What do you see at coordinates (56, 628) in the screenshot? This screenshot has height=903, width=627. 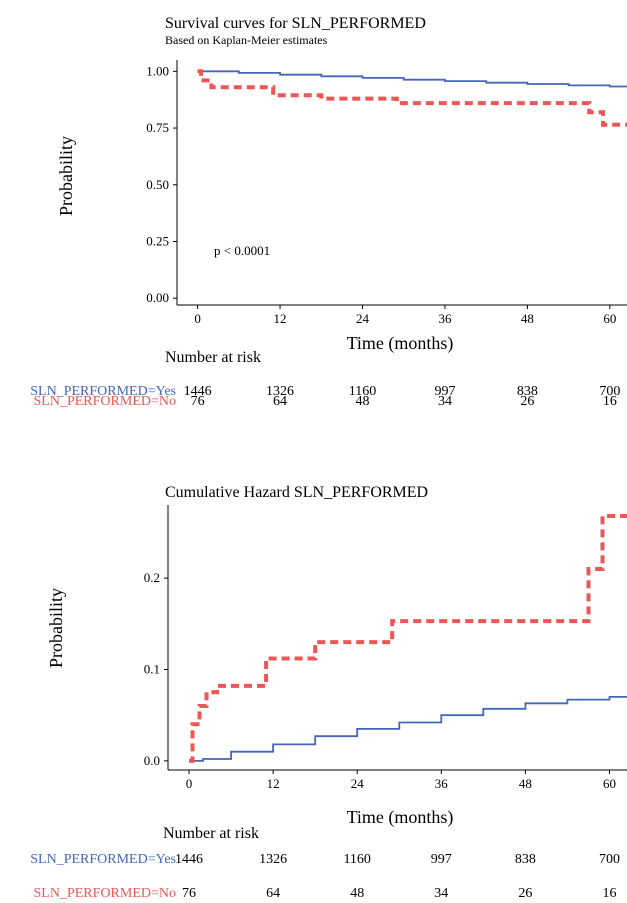 I see `hazard-y-axis-label: Probability` at bounding box center [56, 628].